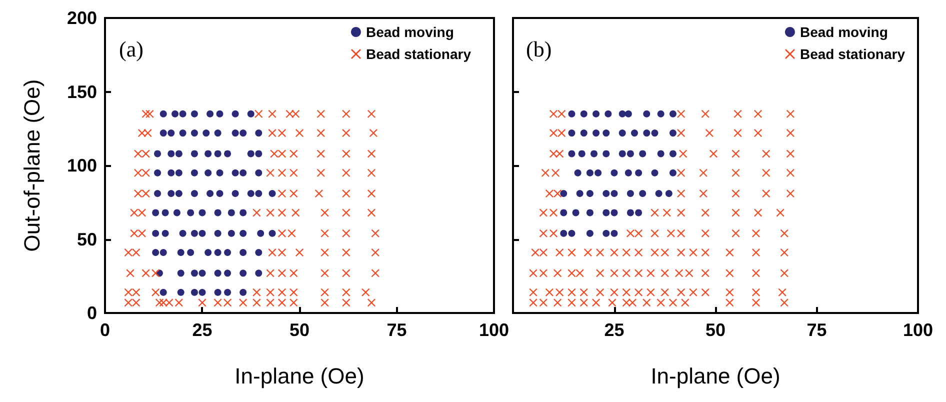  I want to click on y-tick-label: 150, so click(81, 92).